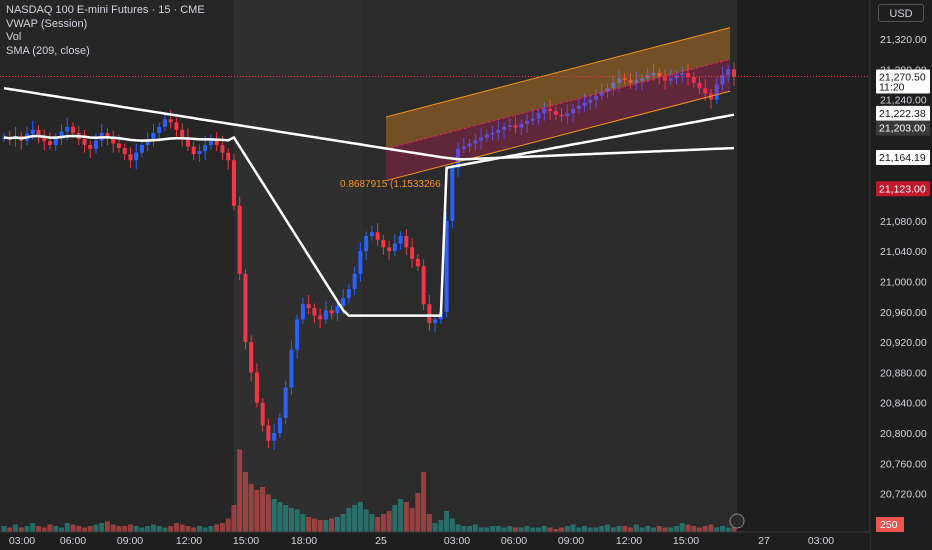  What do you see at coordinates (889, 525) in the screenshot?
I see `volume-label: 250` at bounding box center [889, 525].